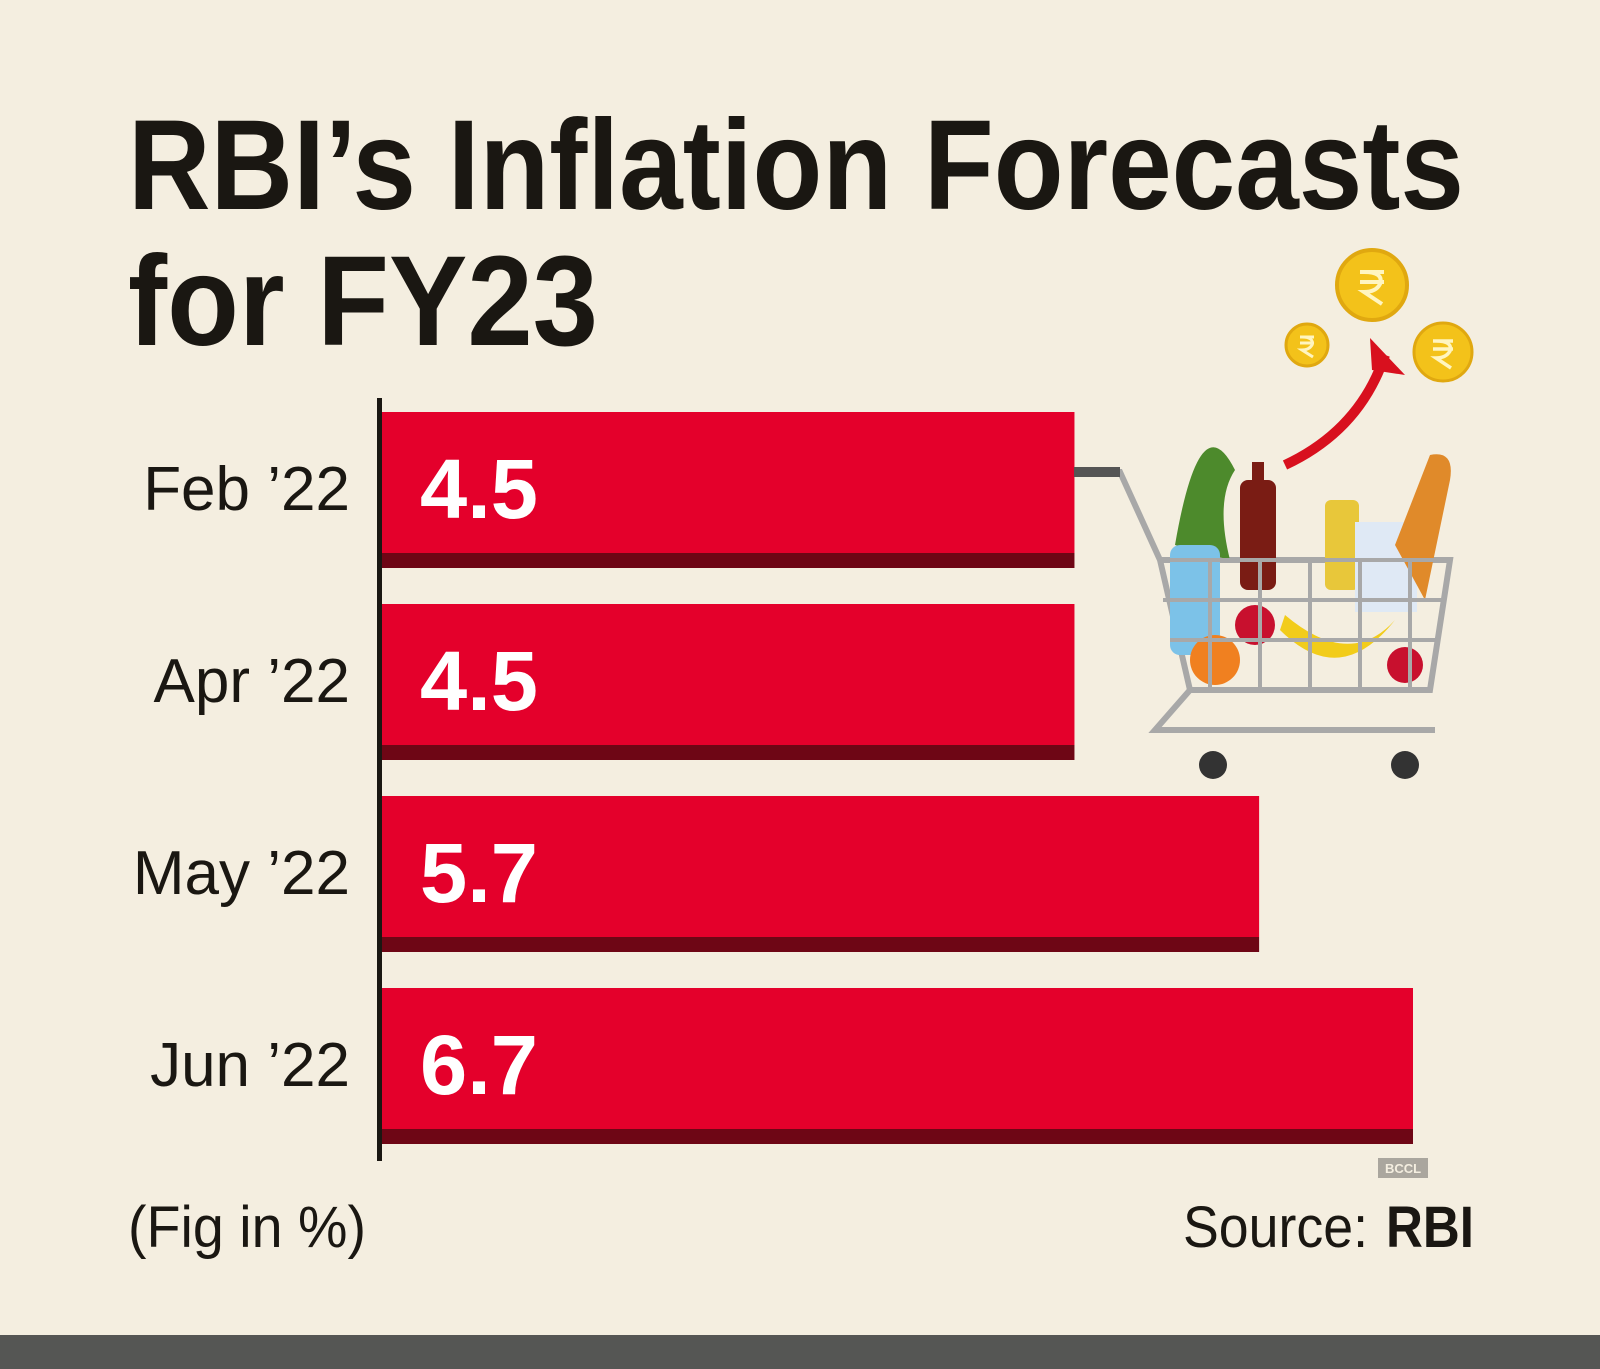 The image size is (1600, 1369). What do you see at coordinates (800, 1352) in the screenshot?
I see `bottom-band` at bounding box center [800, 1352].